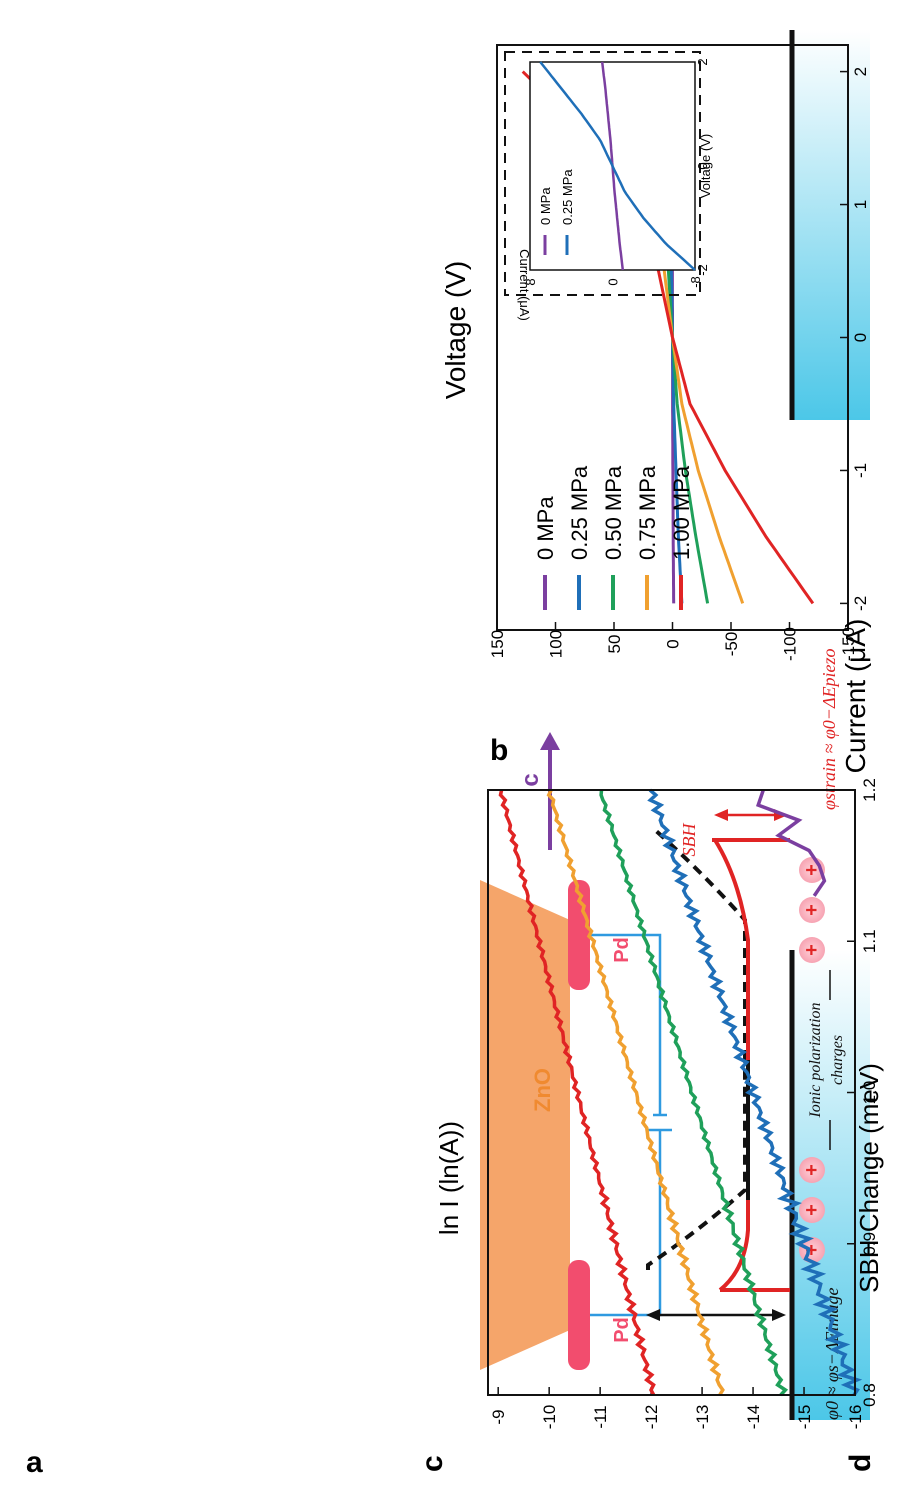  What do you see at coordinates (626, 1024) in the screenshot?
I see `circuit-wire-right` at bounding box center [626, 1024].